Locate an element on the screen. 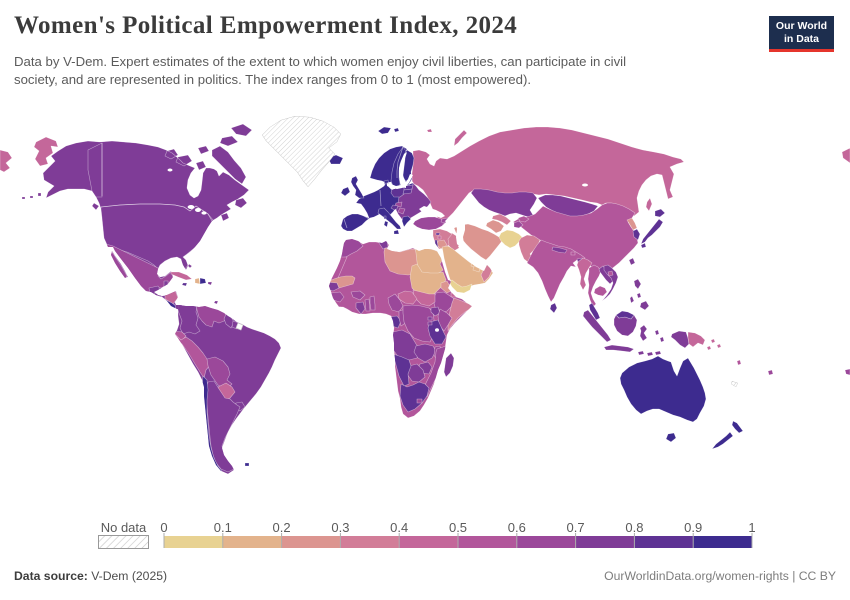 This screenshot has height=600, width=850. country-eritrea is located at coordinates (446, 287).